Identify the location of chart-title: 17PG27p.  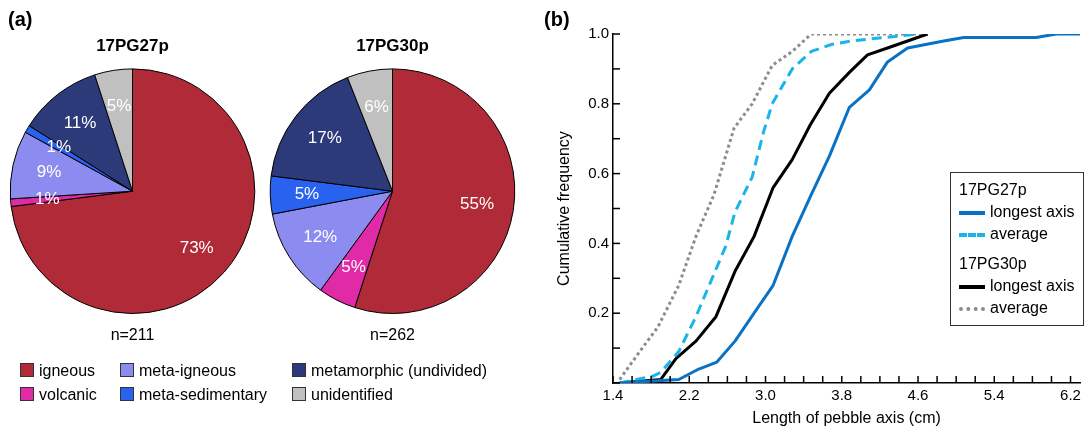
(132, 45).